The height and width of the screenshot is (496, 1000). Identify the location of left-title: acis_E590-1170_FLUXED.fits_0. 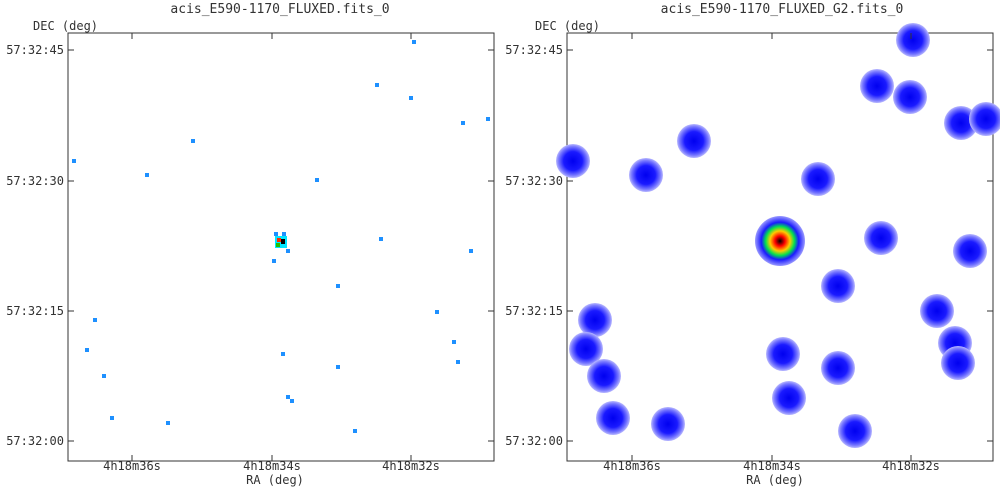
(279, 9).